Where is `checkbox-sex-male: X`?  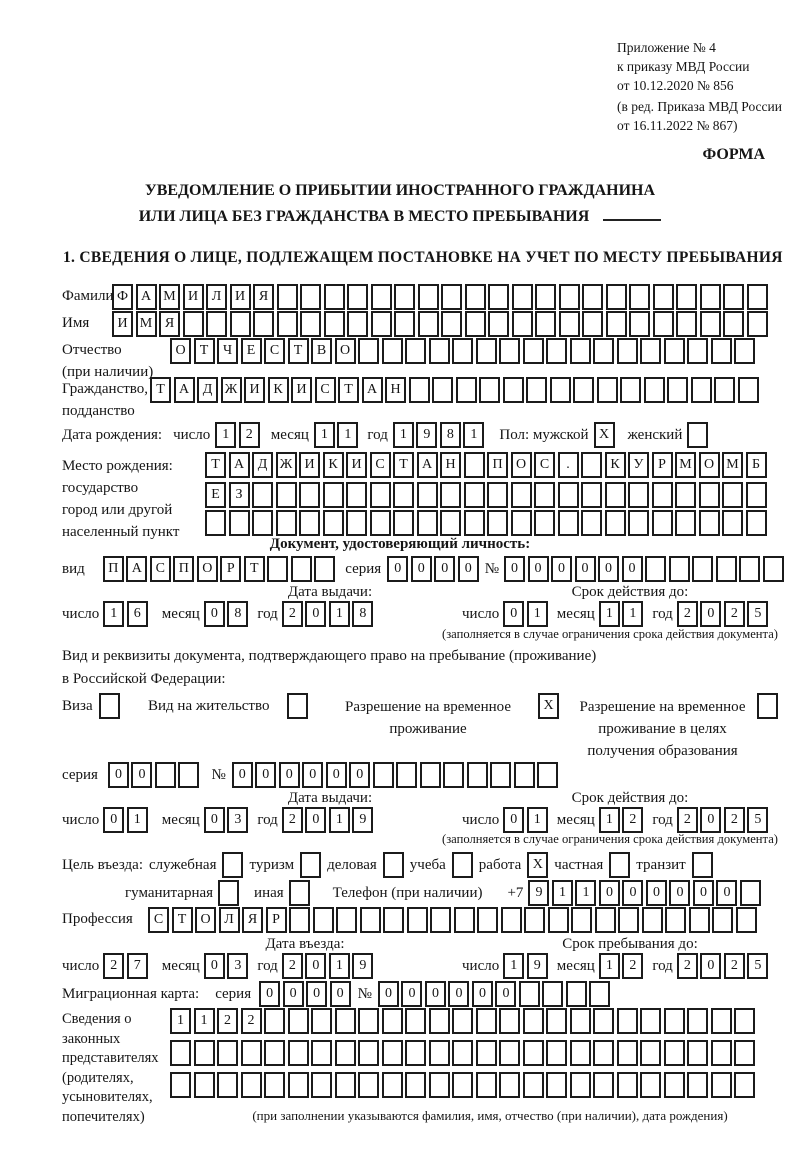
checkbox-sex-male: X is located at coordinates (604, 435).